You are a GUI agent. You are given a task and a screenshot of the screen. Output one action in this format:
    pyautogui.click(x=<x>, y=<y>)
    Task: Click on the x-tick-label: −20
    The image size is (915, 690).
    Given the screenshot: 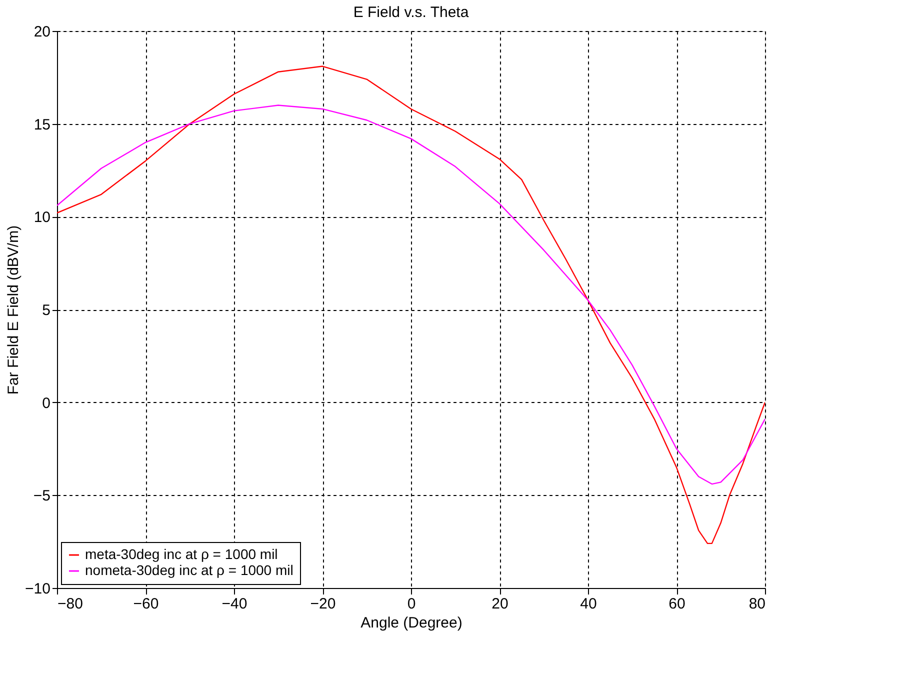 What is the action you would take?
    pyautogui.click(x=323, y=604)
    